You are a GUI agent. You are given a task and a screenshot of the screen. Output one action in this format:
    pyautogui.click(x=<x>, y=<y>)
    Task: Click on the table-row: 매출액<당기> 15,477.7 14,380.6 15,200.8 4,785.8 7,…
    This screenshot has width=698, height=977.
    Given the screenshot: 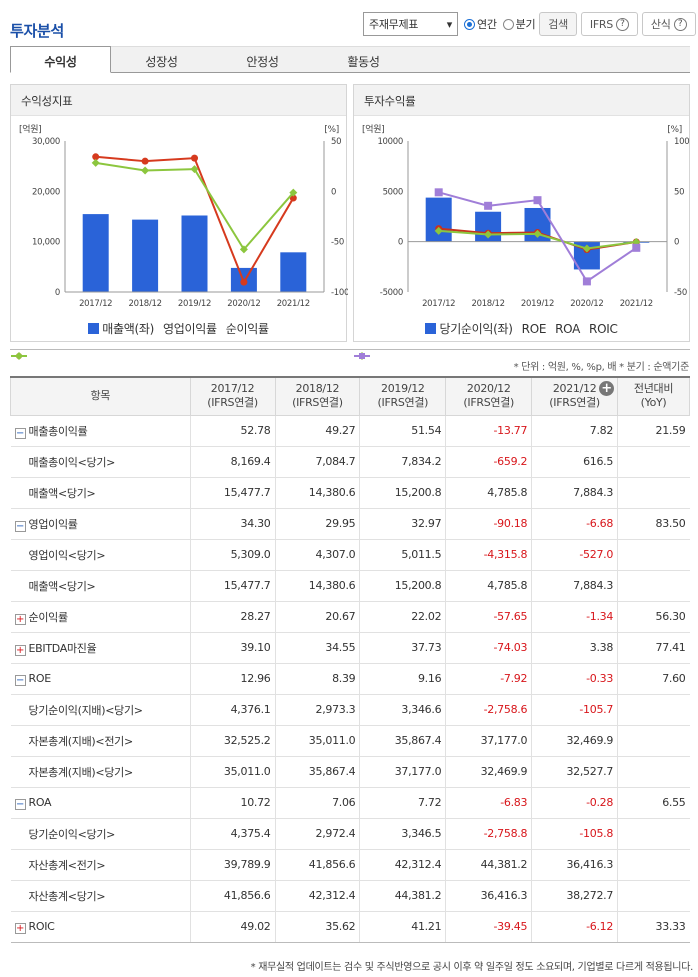 What is the action you would take?
    pyautogui.click(x=350, y=586)
    